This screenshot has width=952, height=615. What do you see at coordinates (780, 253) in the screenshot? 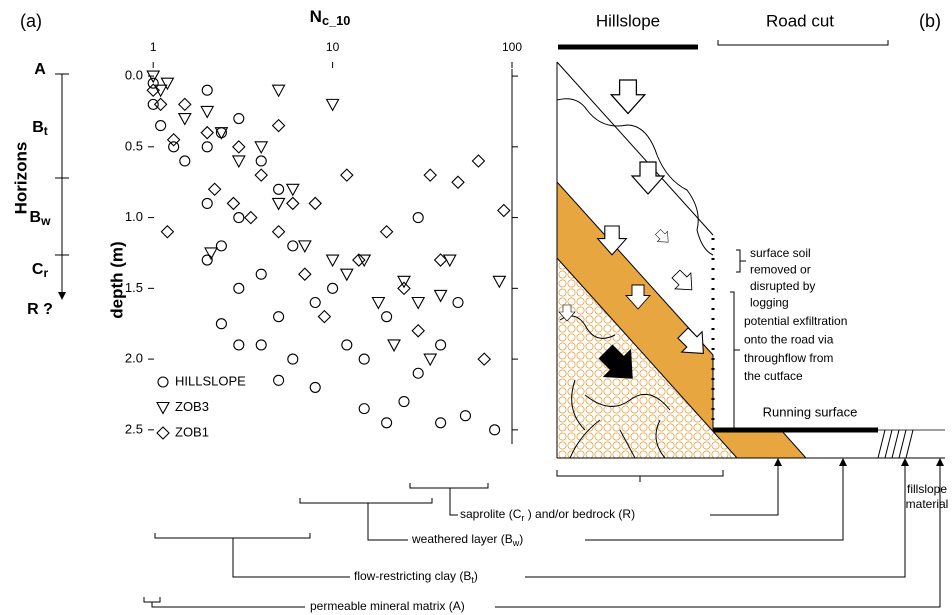
I see `annotation: surface soil` at bounding box center [780, 253].